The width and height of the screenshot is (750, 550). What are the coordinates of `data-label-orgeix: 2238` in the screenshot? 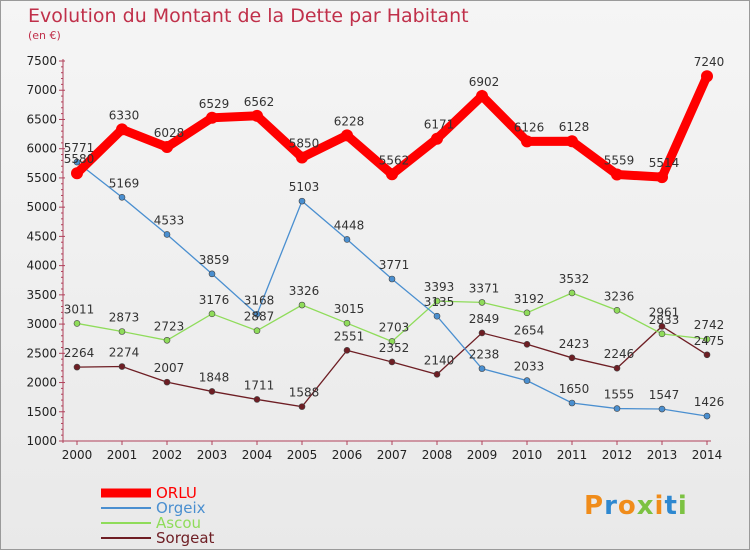 It's located at (484, 355).